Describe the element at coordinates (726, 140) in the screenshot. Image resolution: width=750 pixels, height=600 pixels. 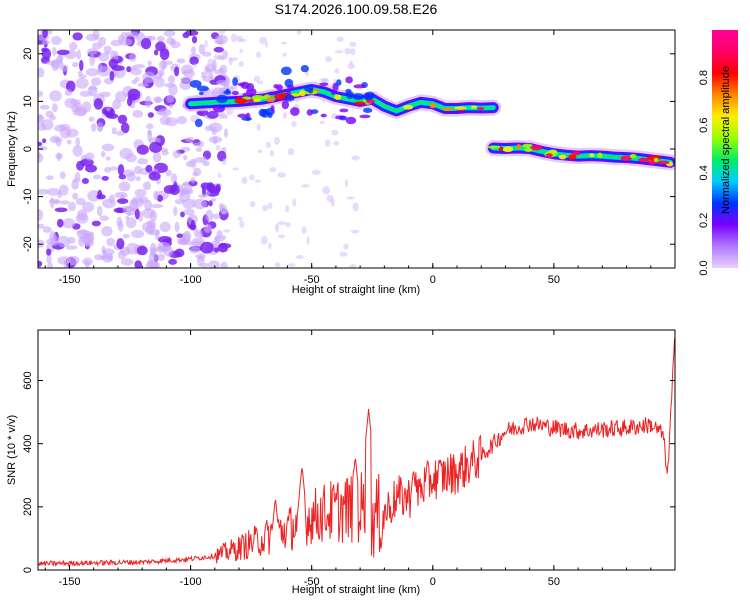
I see `colorbar-label: Normalized spectral amplitude` at that location.